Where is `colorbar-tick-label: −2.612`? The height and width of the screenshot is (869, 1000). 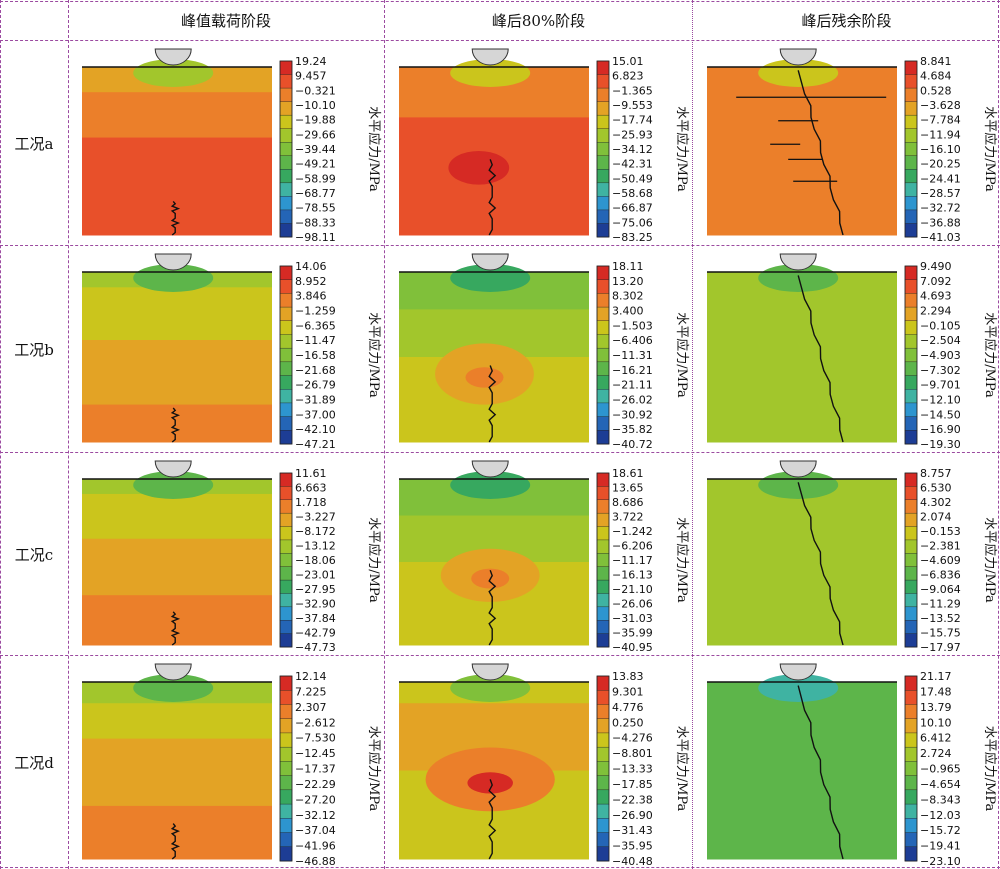
colorbar-tick-label: −2.612 is located at coordinates (315, 722).